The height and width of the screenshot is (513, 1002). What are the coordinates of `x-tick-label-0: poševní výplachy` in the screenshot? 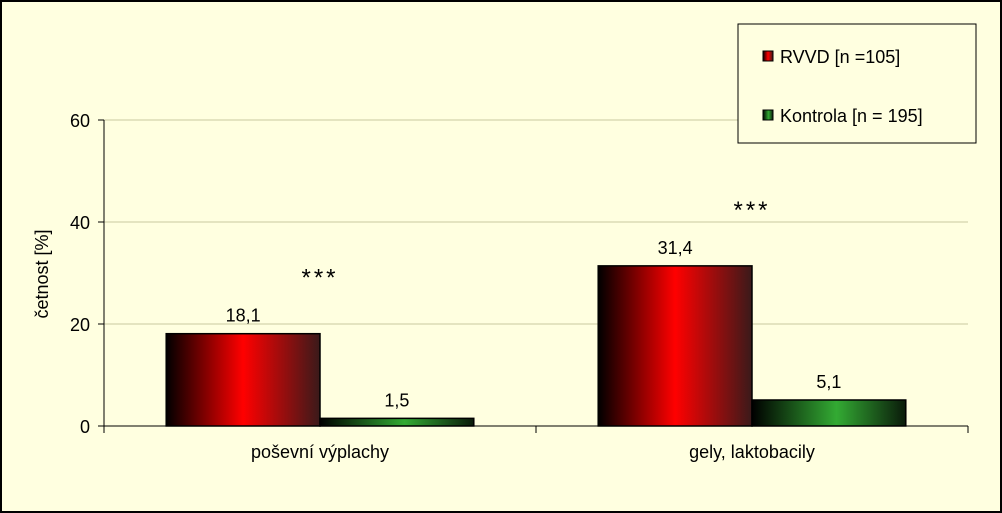 It's located at (320, 452).